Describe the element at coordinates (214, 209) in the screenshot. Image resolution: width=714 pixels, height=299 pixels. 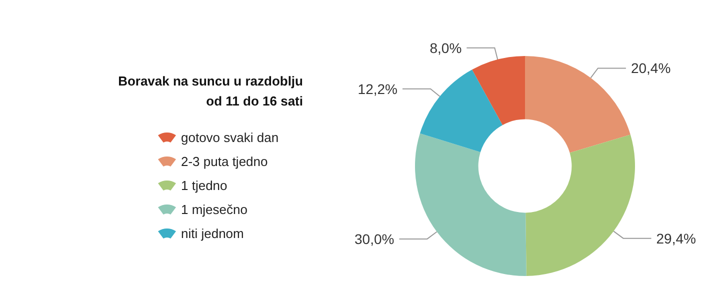
I see `legend-label: 1 mjesečno` at that location.